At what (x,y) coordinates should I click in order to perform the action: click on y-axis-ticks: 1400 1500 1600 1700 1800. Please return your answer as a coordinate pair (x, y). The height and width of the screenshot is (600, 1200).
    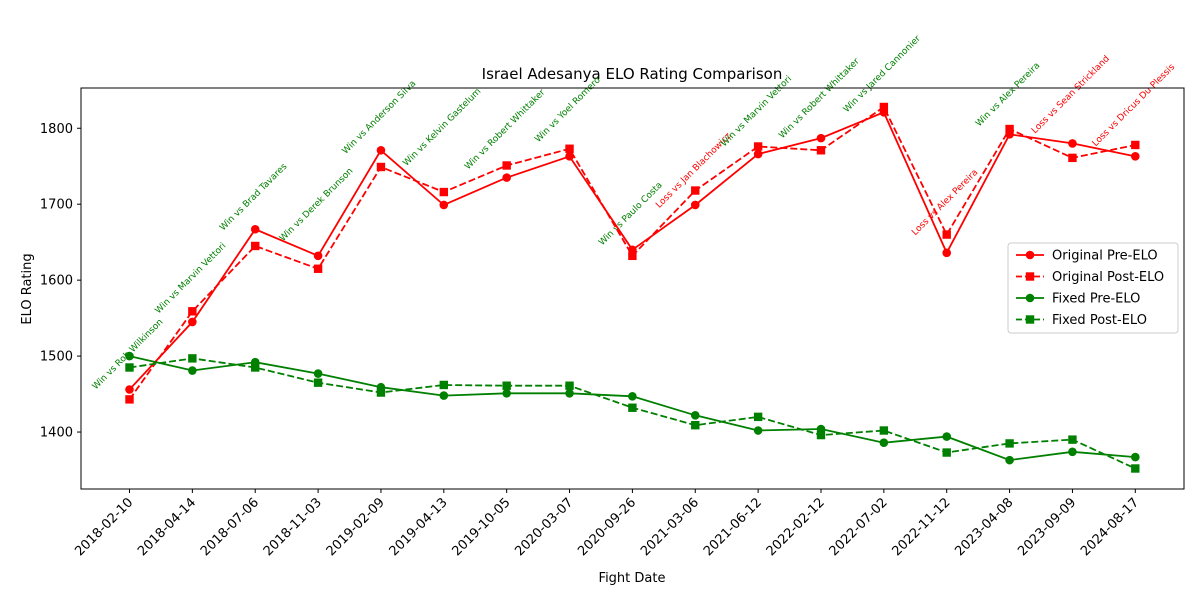
    Looking at the image, I should click on (60, 281).